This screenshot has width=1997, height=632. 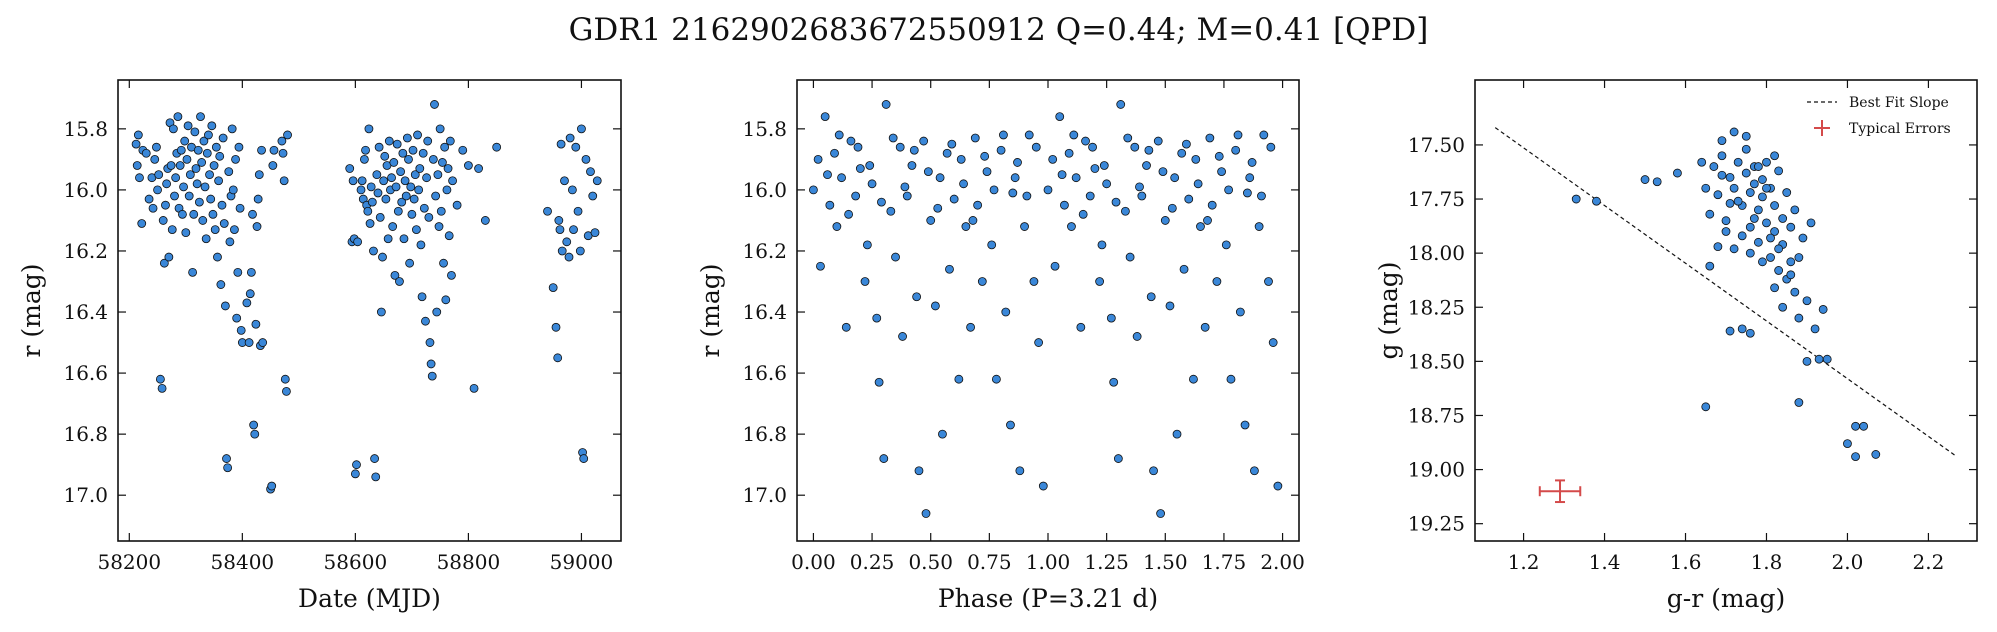 I want to click on data-points, so click(x=1726, y=294).